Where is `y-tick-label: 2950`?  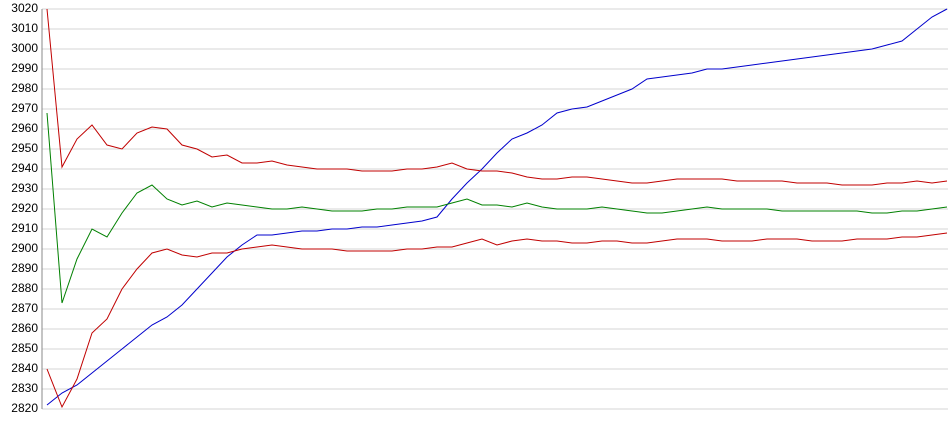 y-tick-label: 2950 is located at coordinates (24, 148).